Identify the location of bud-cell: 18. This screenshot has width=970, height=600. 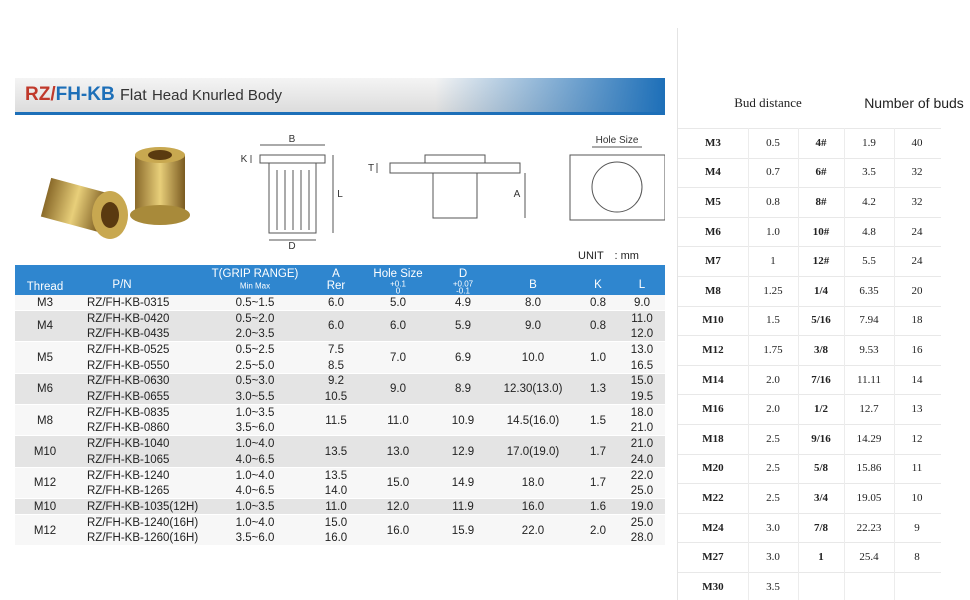
(917, 320).